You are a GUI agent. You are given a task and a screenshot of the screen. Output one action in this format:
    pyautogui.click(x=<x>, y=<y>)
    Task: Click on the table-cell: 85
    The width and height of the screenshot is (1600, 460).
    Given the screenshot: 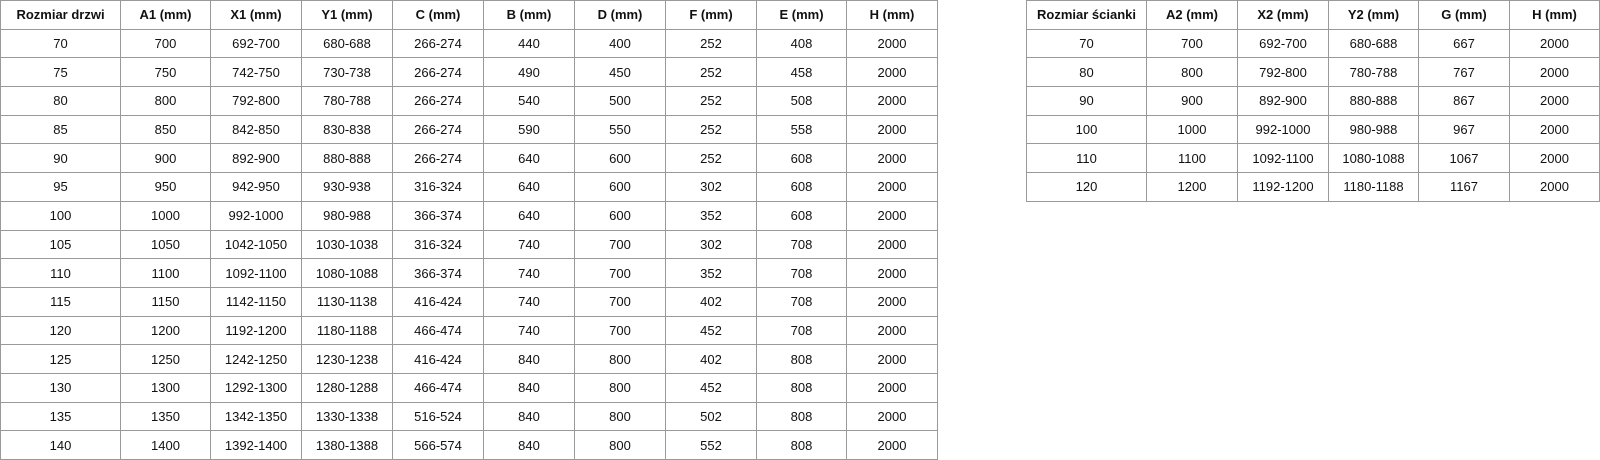 What is the action you would take?
    pyautogui.click(x=60, y=129)
    